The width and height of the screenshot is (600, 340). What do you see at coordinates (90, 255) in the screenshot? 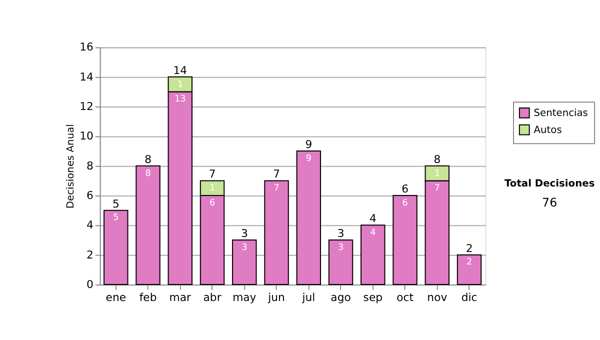
I see `y-tick-label: 2` at bounding box center [90, 255].